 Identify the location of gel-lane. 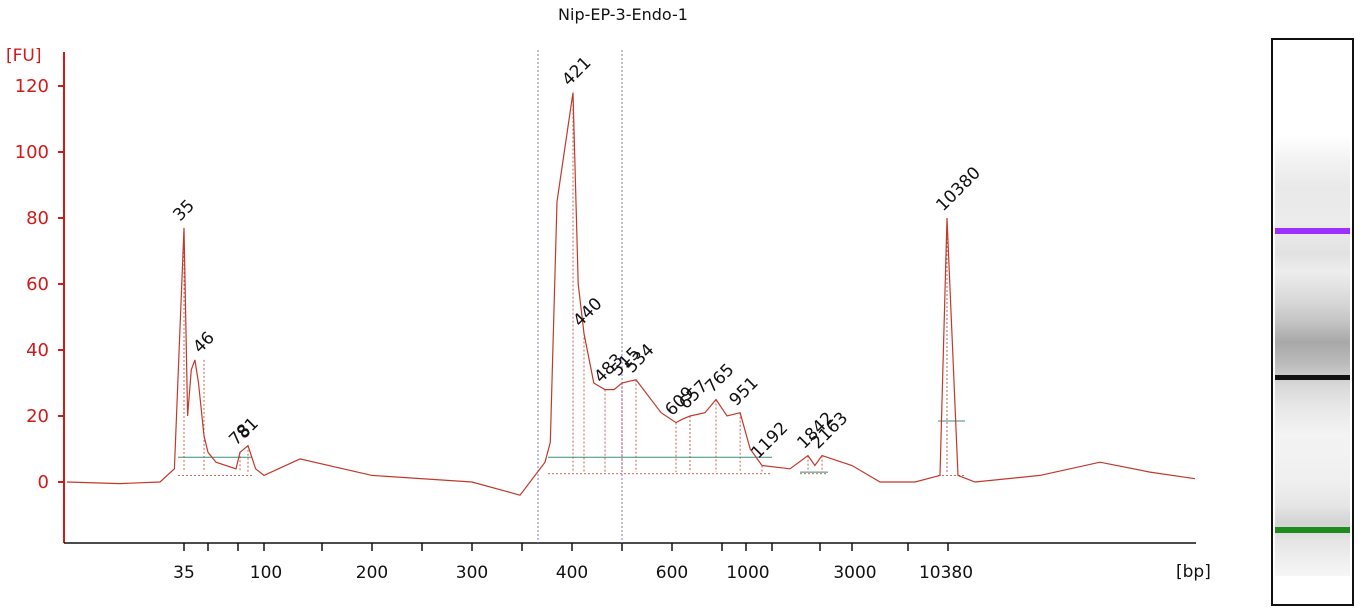
(1312, 355).